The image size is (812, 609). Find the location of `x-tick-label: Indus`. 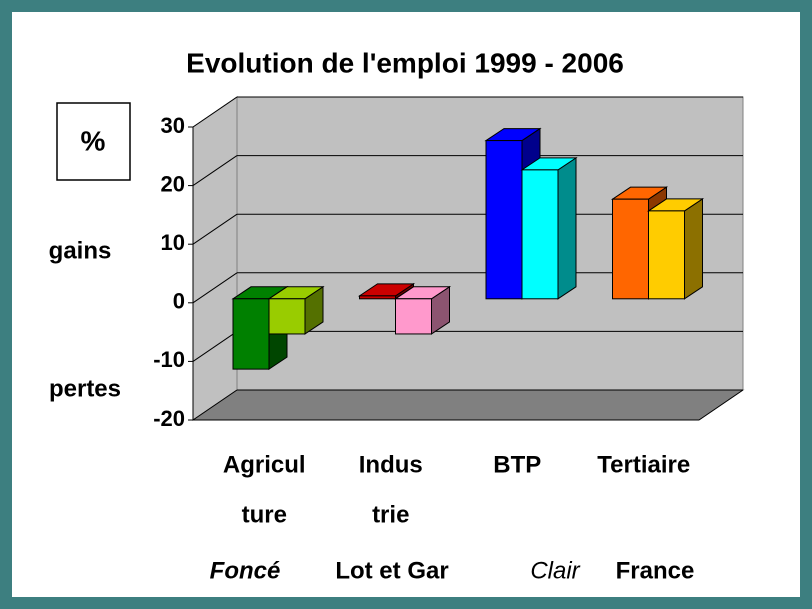

x-tick-label: Indus is located at coordinates (391, 464).